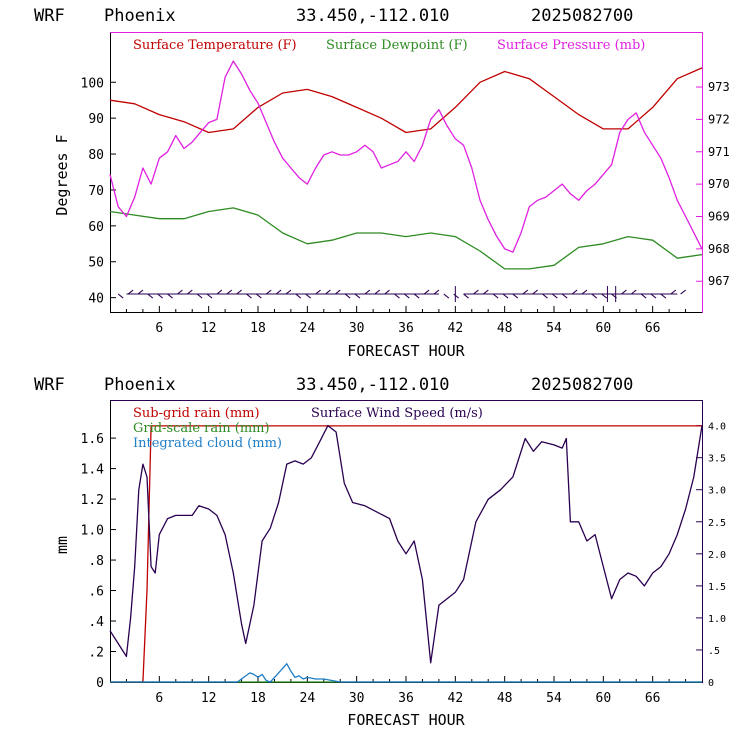 The width and height of the screenshot is (740, 740). Describe the element at coordinates (717, 619) in the screenshot. I see `bottom-y2-tick-label-1-0: 1.0` at that location.